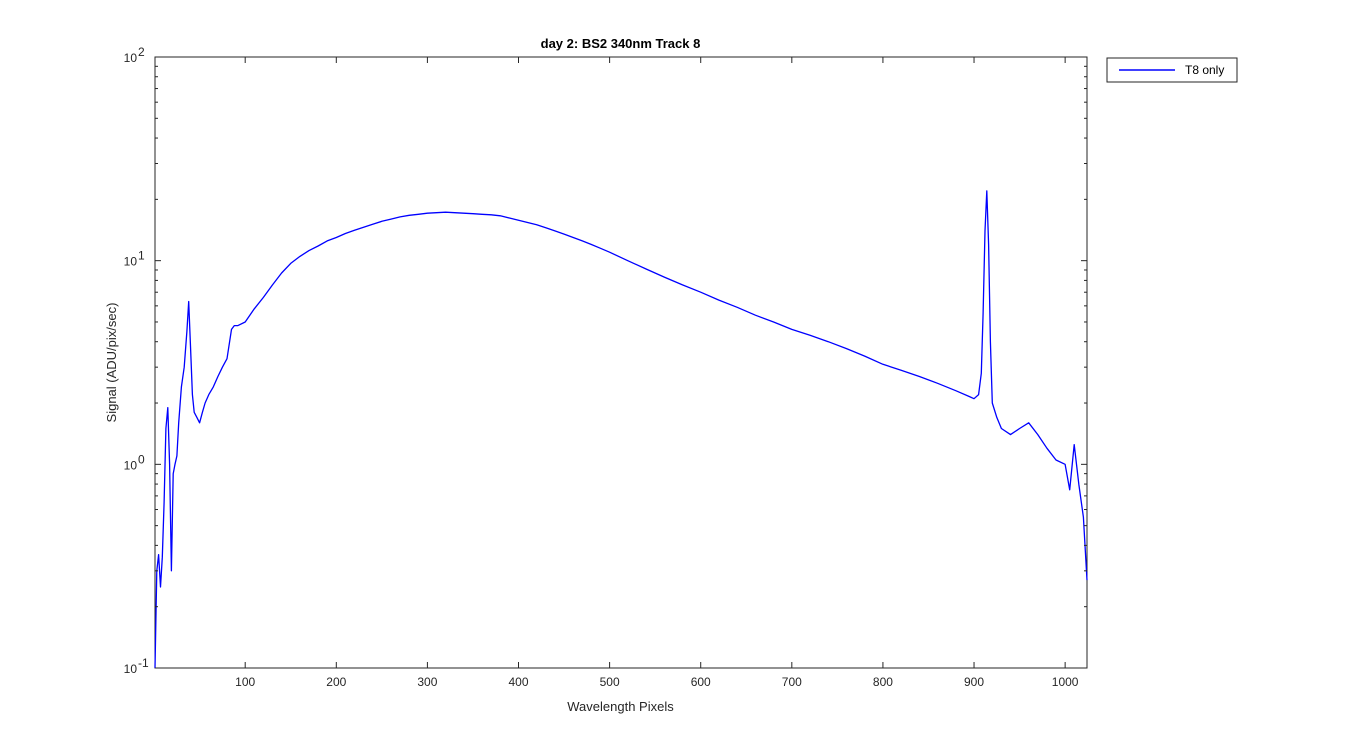  Describe the element at coordinates (974, 682) in the screenshot. I see `x-tick-label: 900` at that location.